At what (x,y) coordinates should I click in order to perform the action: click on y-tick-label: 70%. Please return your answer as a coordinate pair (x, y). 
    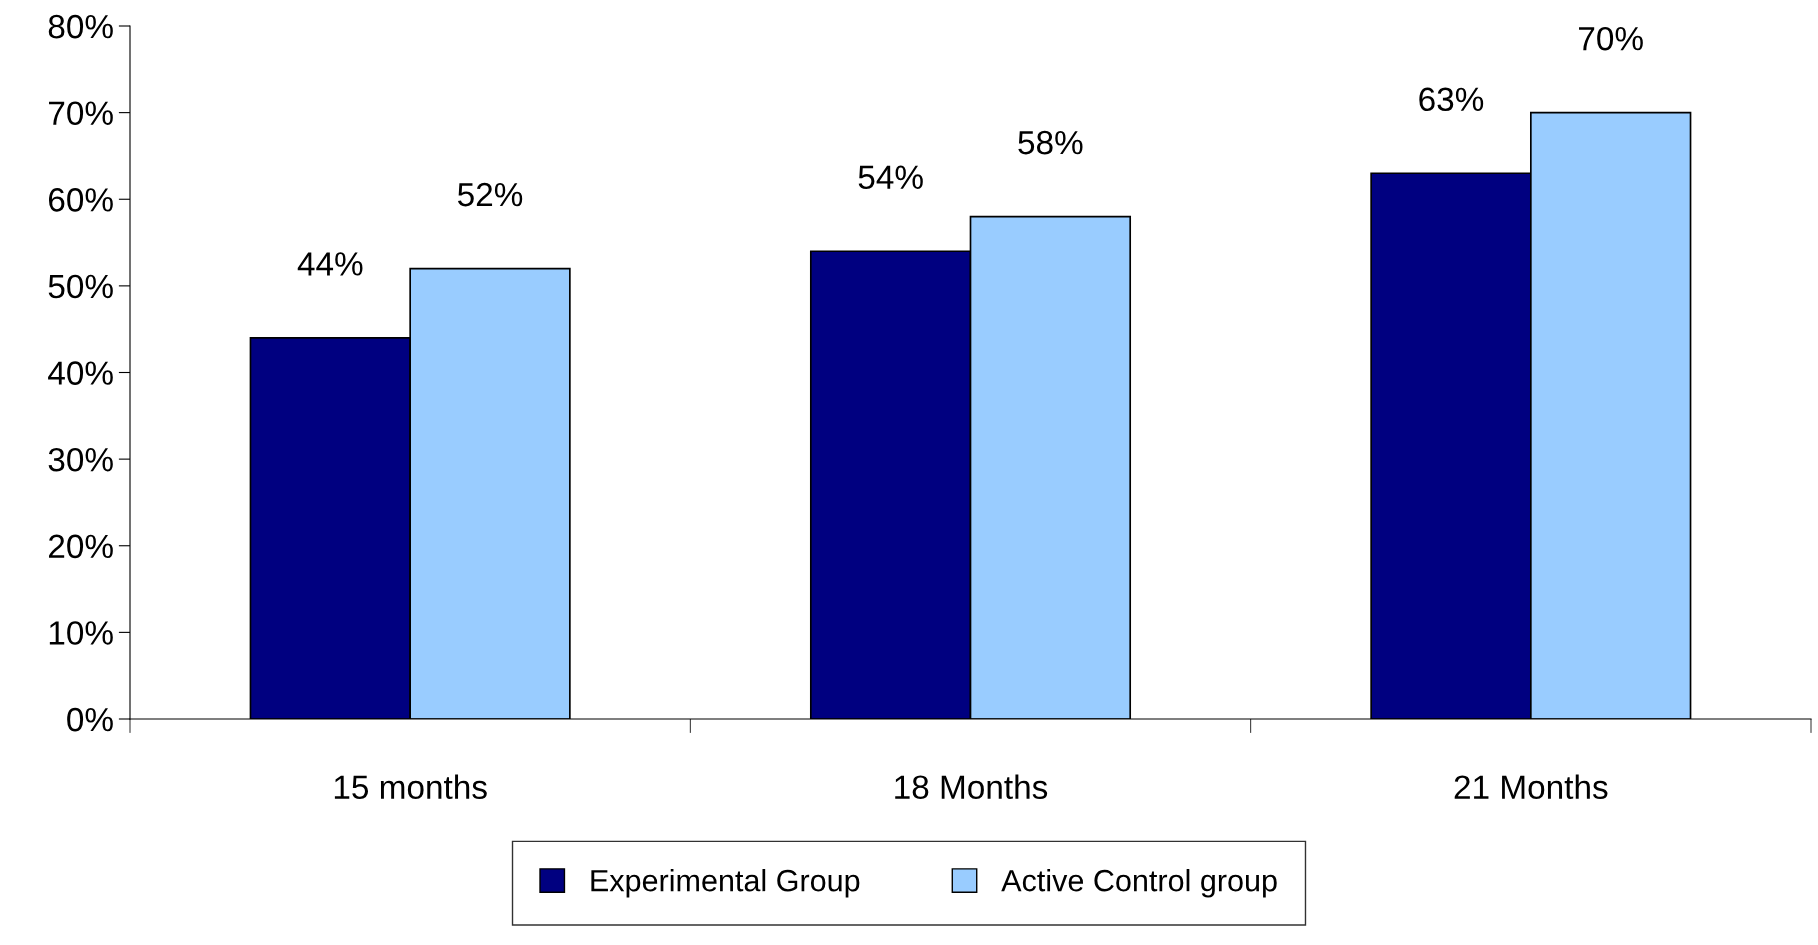
    Looking at the image, I should click on (81, 113).